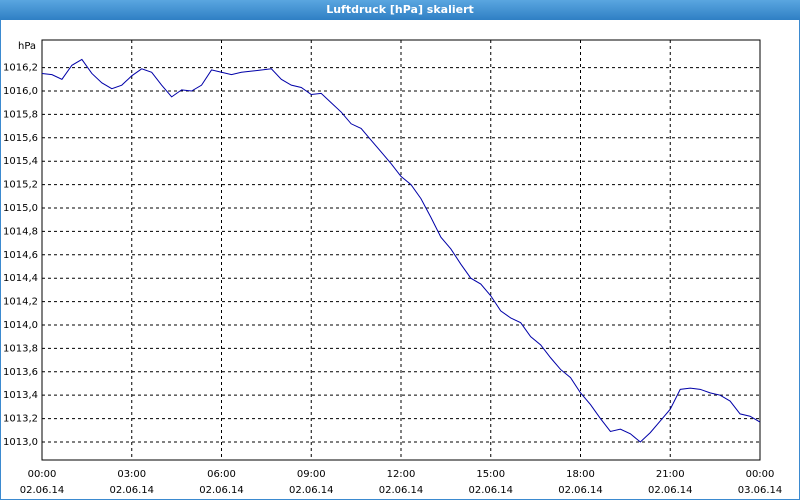  Describe the element at coordinates (131, 474) in the screenshot. I see `x-tick-label: 03:00` at that location.